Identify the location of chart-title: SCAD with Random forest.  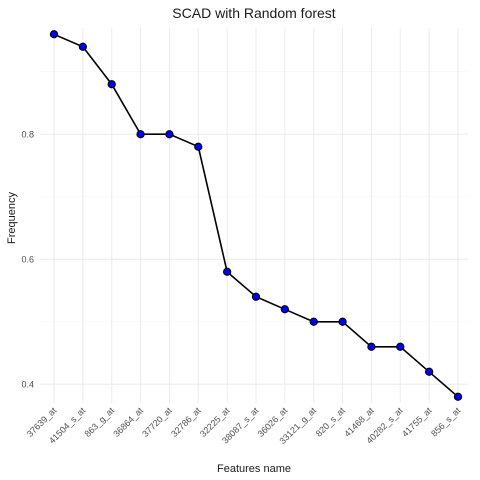
(254, 13).